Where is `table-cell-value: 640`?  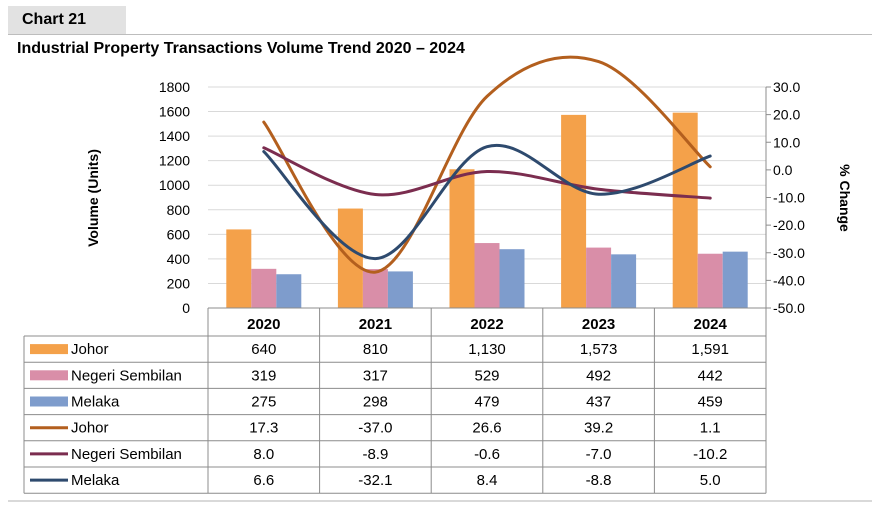 table-cell-value: 640 is located at coordinates (263, 349).